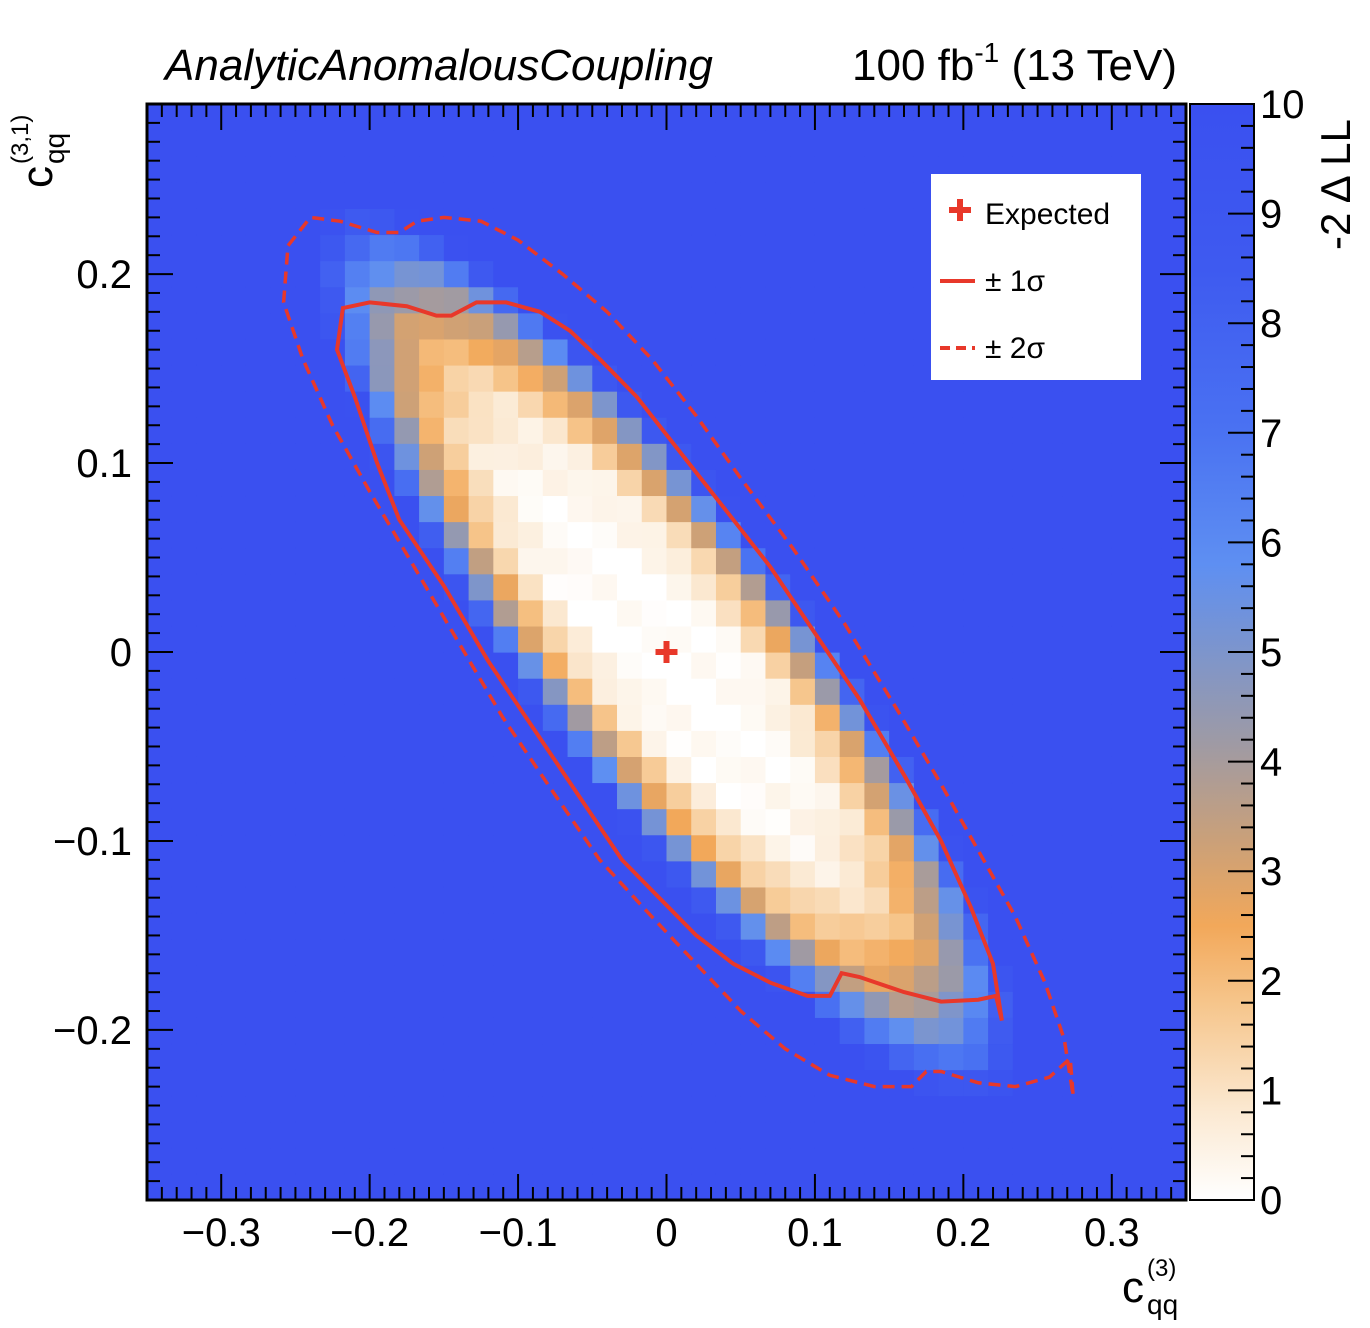 This screenshot has width=1370, height=1328. I want to click on y-axis-title-sup: (3,1), so click(20, 139).